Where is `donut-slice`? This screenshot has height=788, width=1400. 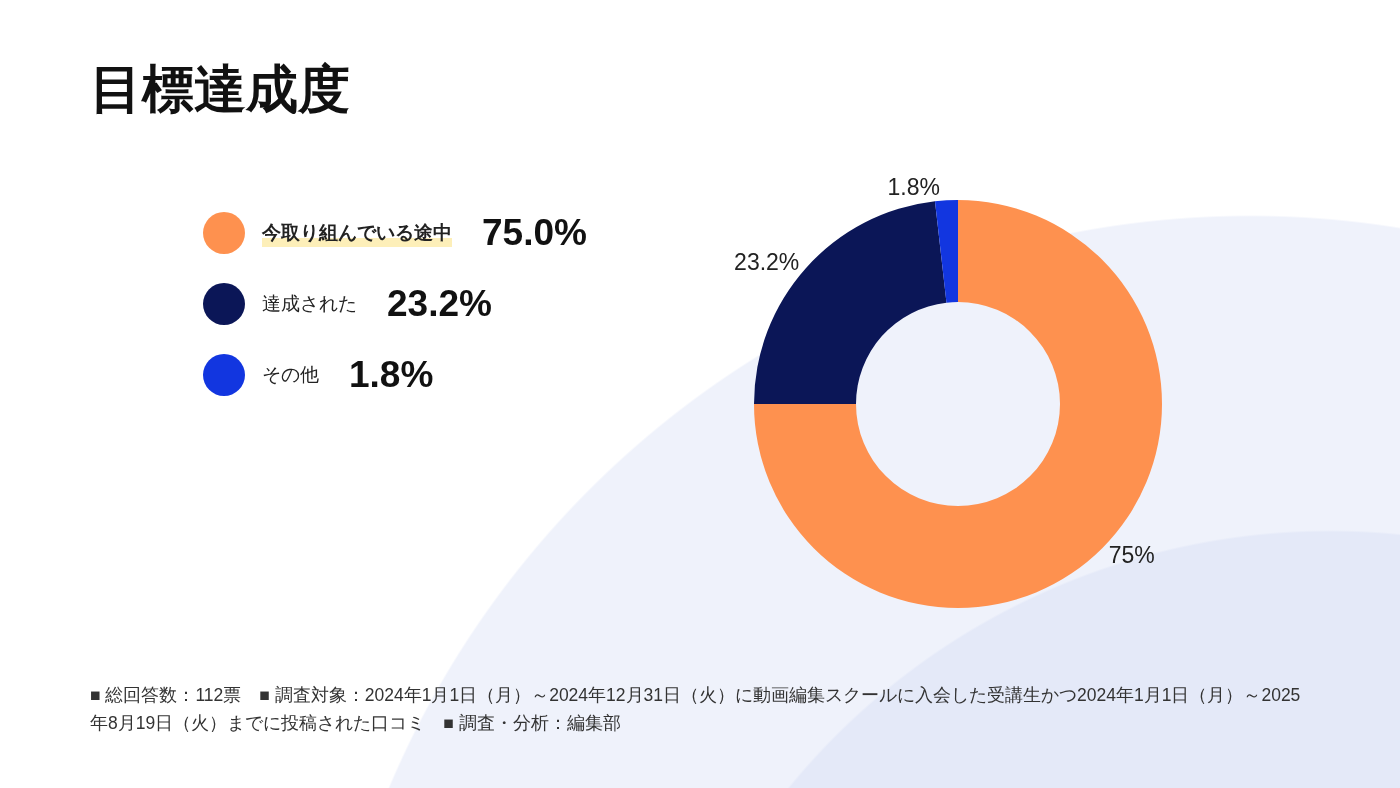
donut-slice is located at coordinates (946, 251).